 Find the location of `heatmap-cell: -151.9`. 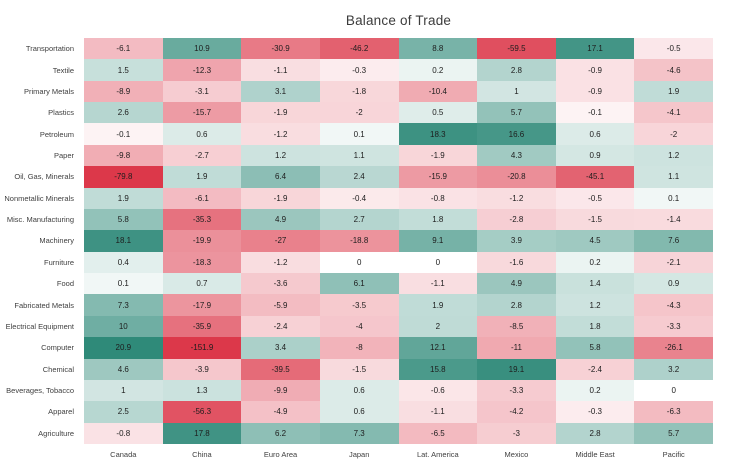

heatmap-cell: -151.9 is located at coordinates (202, 348).